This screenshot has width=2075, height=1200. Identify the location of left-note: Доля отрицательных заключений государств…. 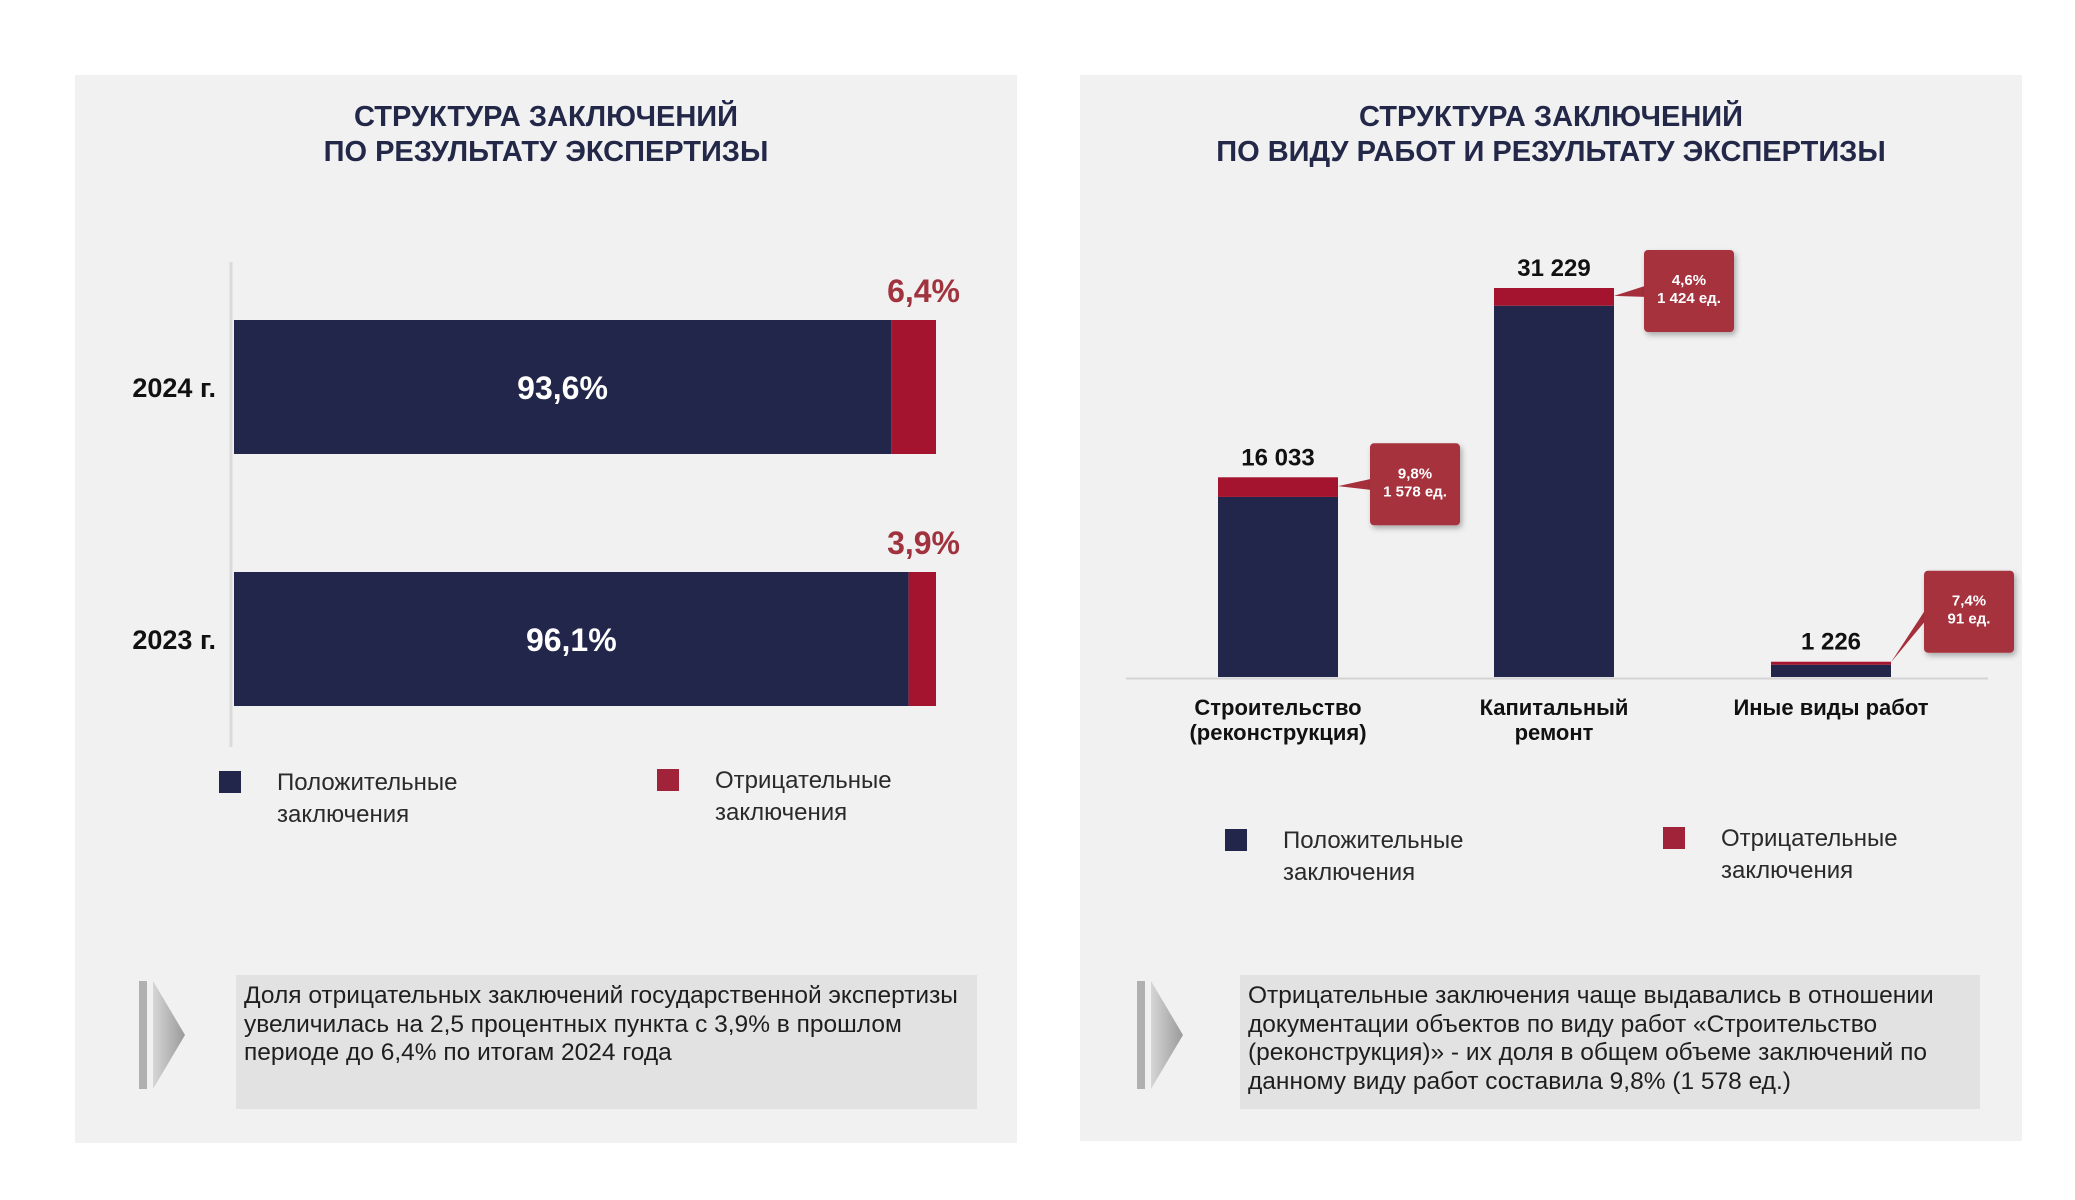
(606, 1042).